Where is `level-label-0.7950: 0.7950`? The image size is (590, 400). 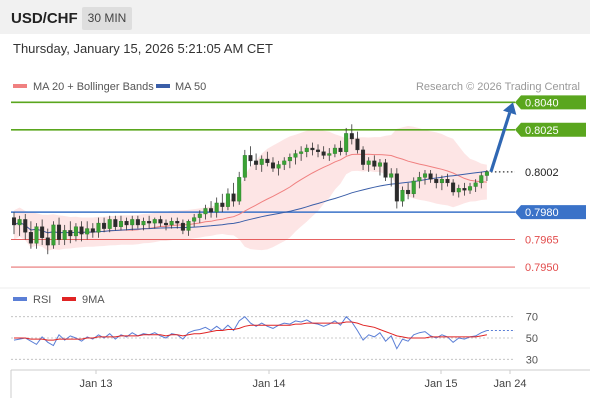
level-label-0.7950: 0.7950 is located at coordinates (542, 268).